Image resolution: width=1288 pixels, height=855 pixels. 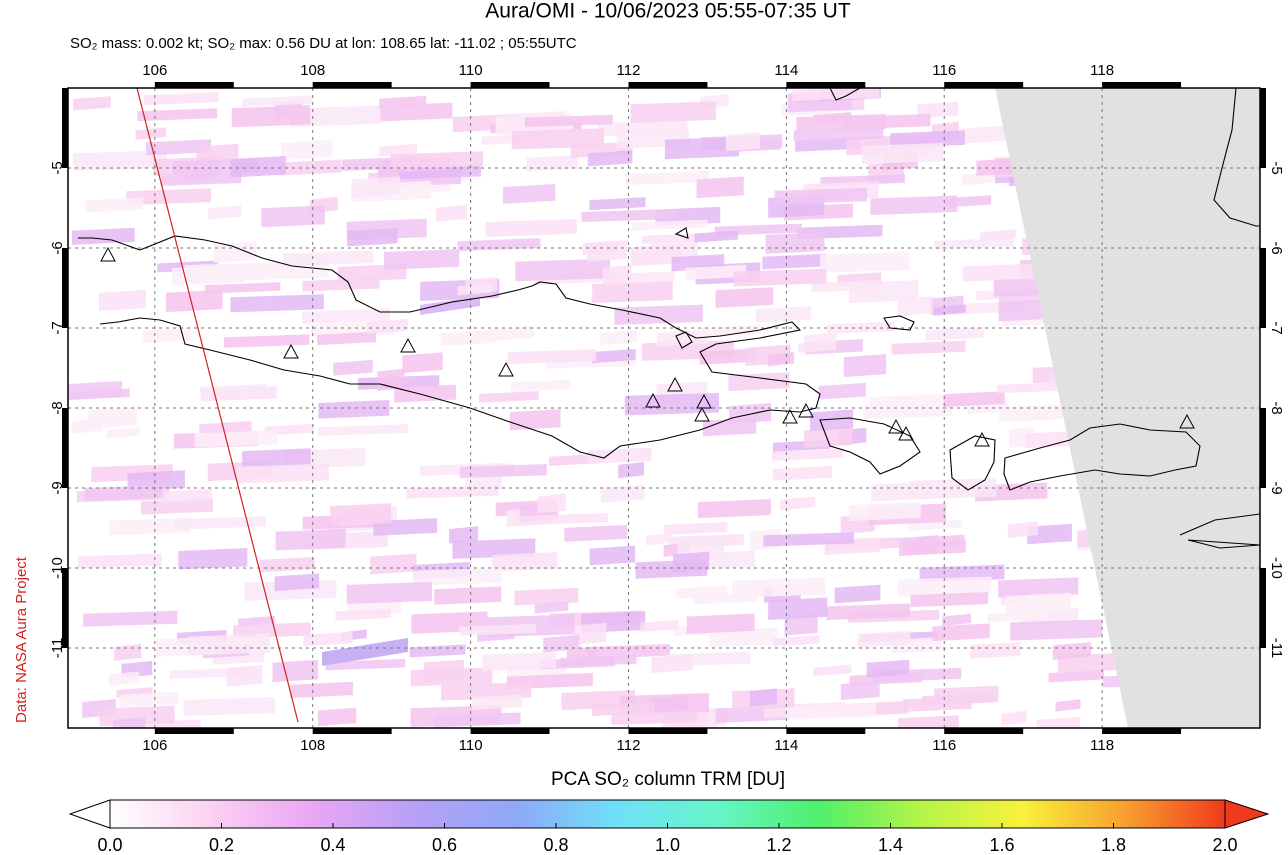 What do you see at coordinates (1102, 70) in the screenshot?
I see `x-tick-label: 118` at bounding box center [1102, 70].